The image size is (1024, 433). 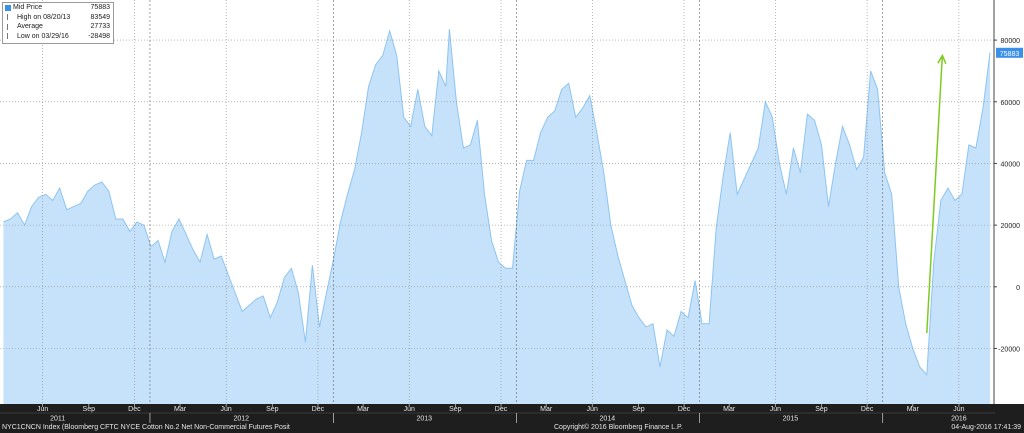 I want to click on legend-row-low: Low on 03/29/16 -28498, so click(x=58, y=37).